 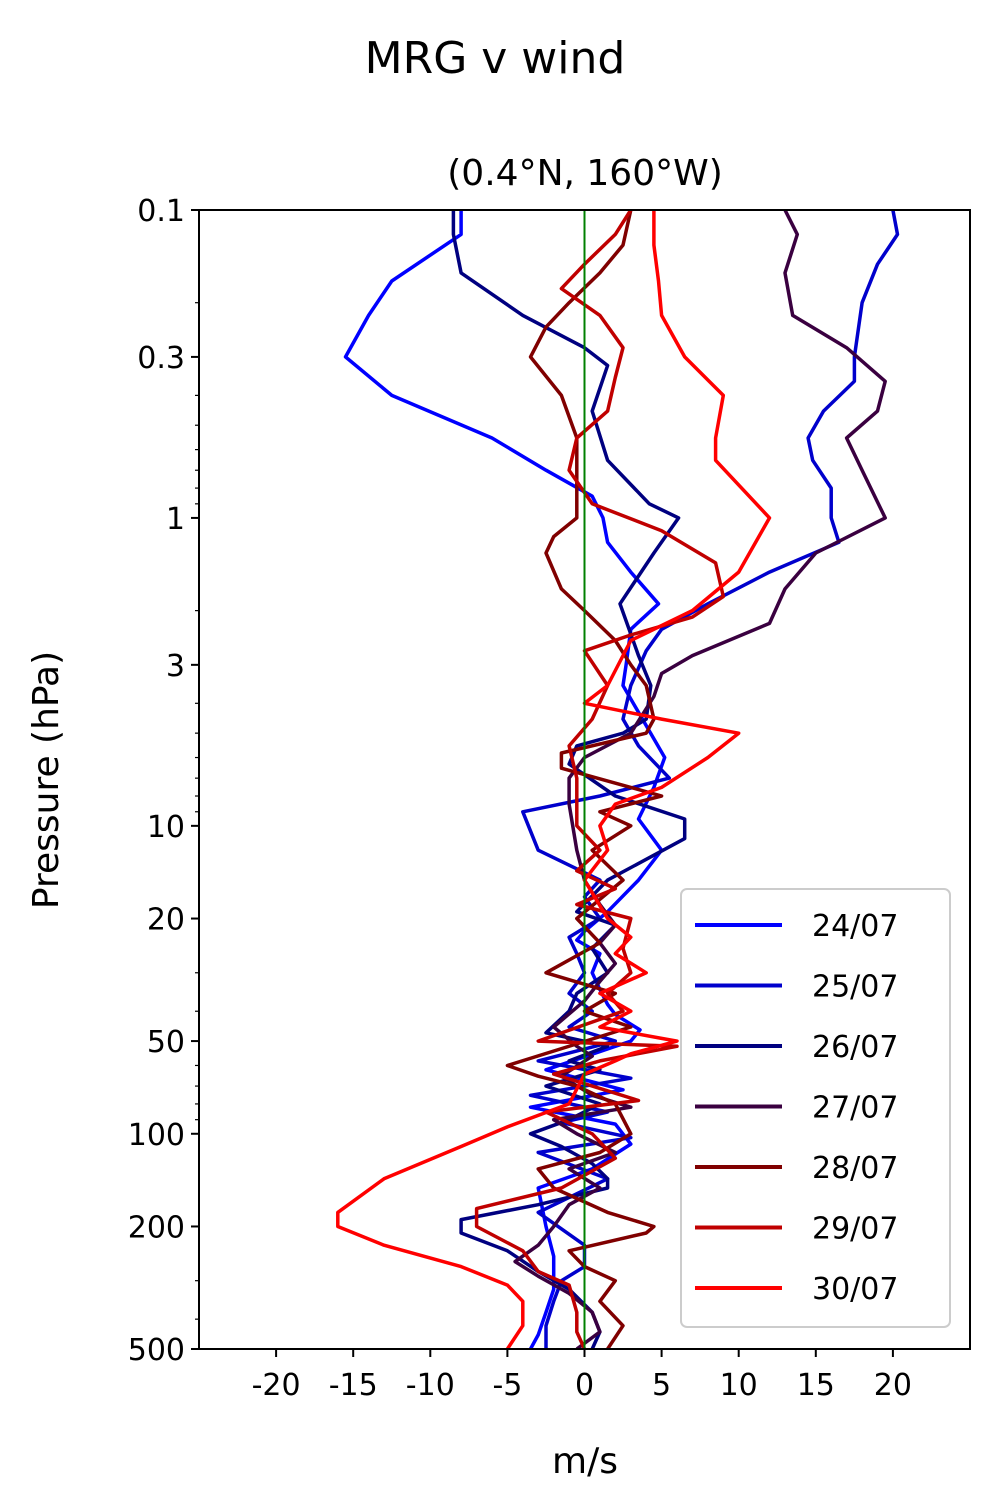 What do you see at coordinates (855, 1108) in the screenshot?
I see `legend-label: 27/07` at bounding box center [855, 1108].